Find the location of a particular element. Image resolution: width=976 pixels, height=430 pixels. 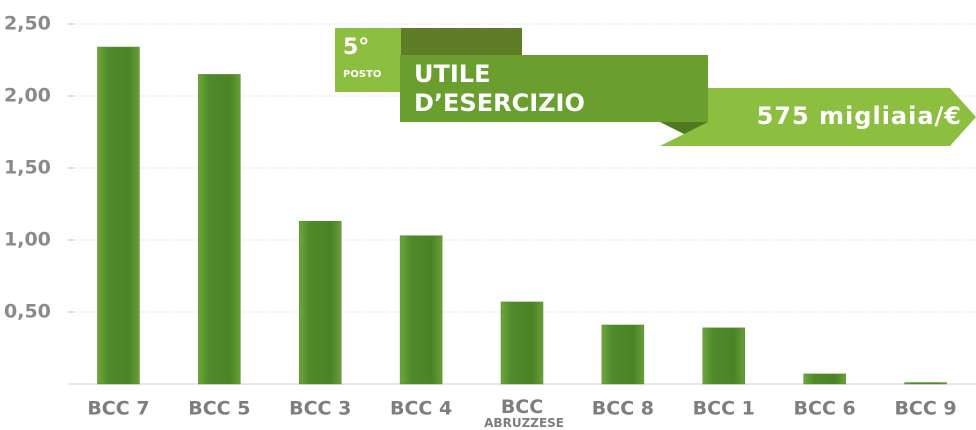

x-tick-label-part: ABRUZZESE is located at coordinates (522, 423).